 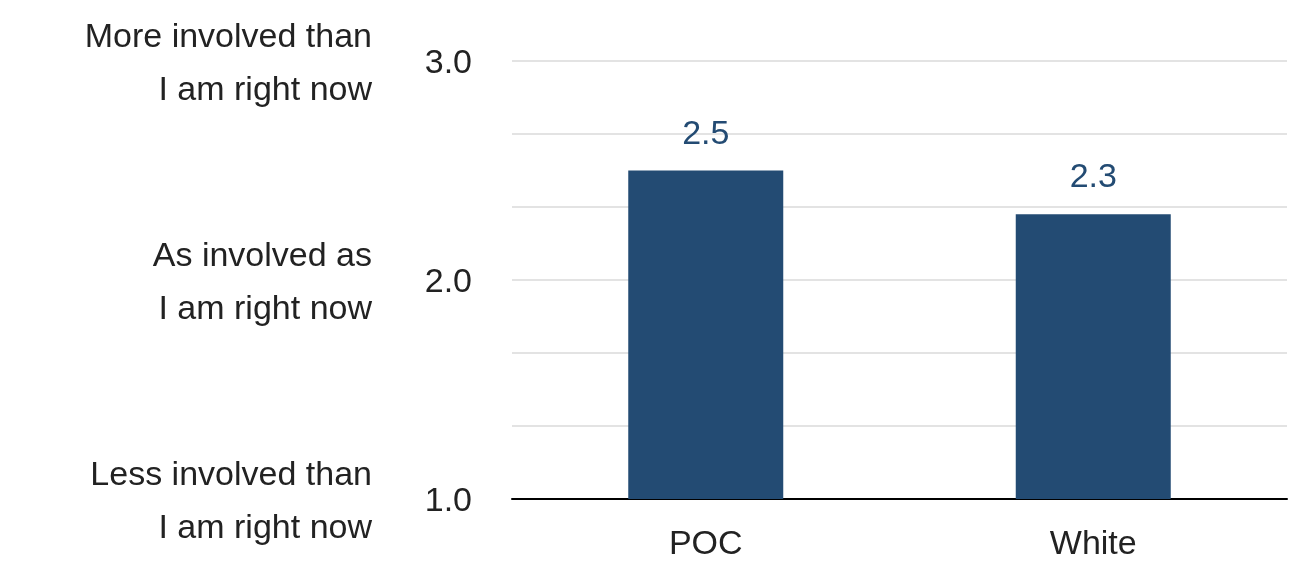 What do you see at coordinates (231, 499) in the screenshot?
I see `text: Less involved than I am right now` at bounding box center [231, 499].